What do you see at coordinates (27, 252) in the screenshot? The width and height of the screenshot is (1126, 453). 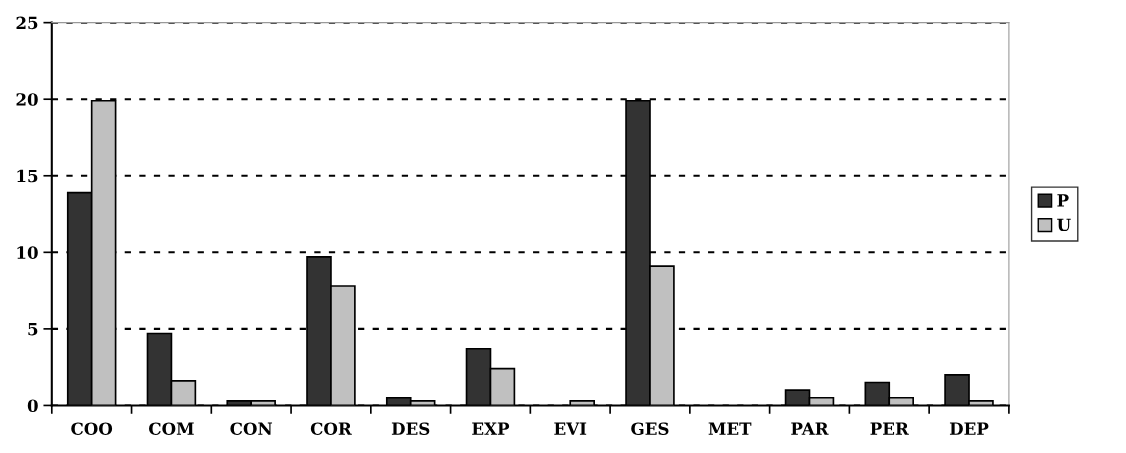 I see `y-tick-label: 10` at bounding box center [27, 252].